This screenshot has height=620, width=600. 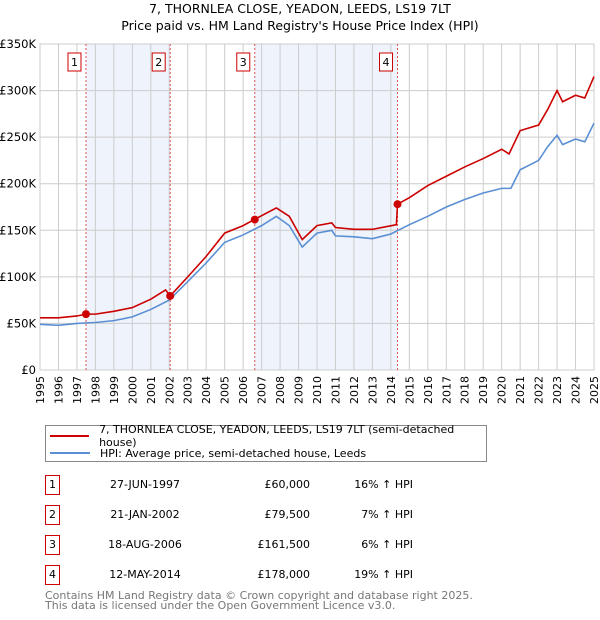 What do you see at coordinates (52, 515) in the screenshot?
I see `sale-number-badge: 2` at bounding box center [52, 515].